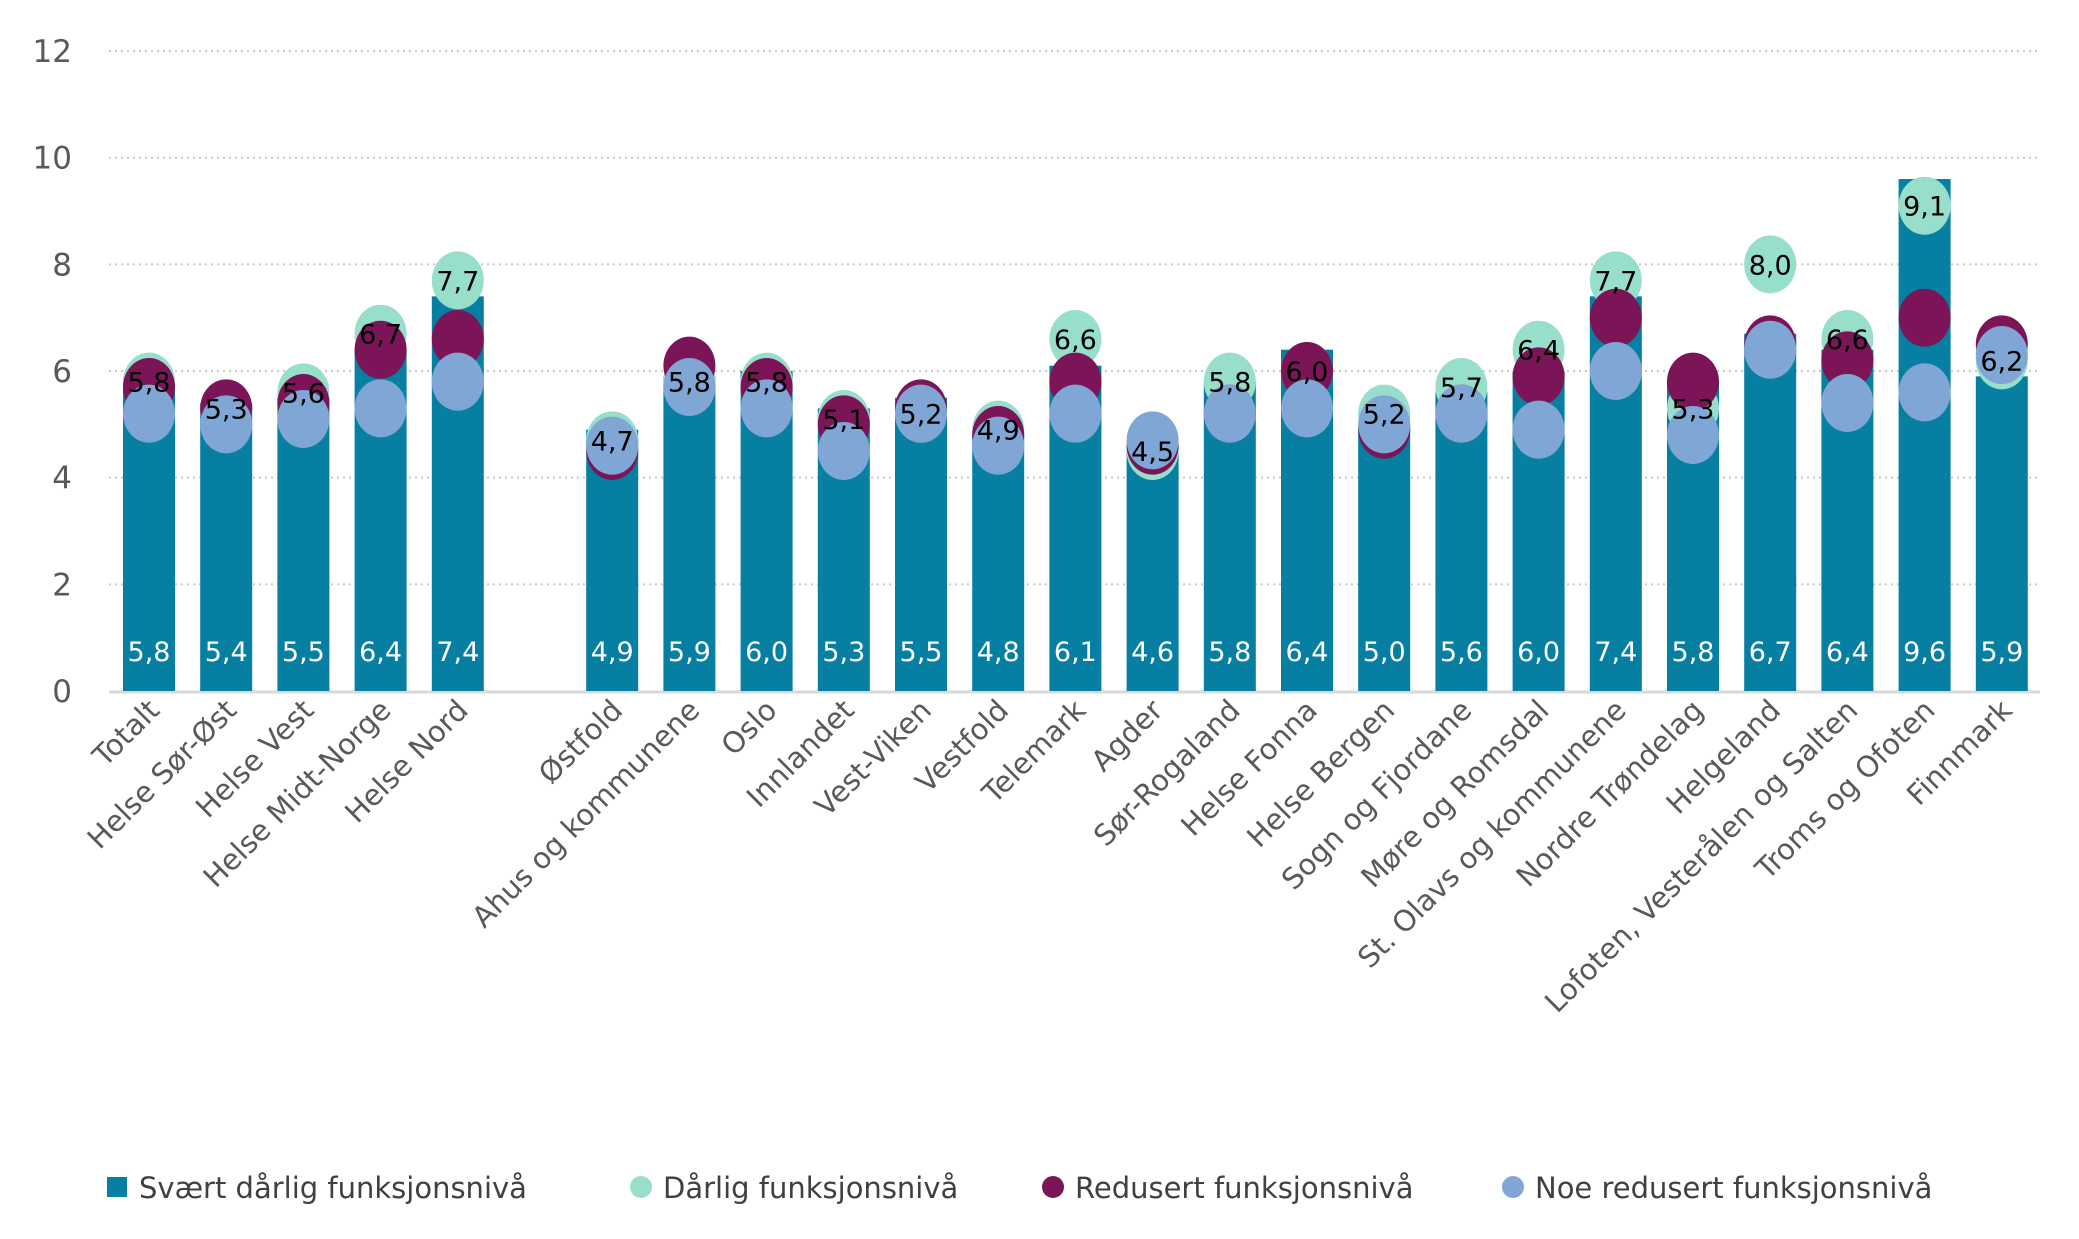 The height and width of the screenshot is (1239, 2079). Describe the element at coordinates (748, 727) in the screenshot. I see `x-tick-label: Oslo` at that location.